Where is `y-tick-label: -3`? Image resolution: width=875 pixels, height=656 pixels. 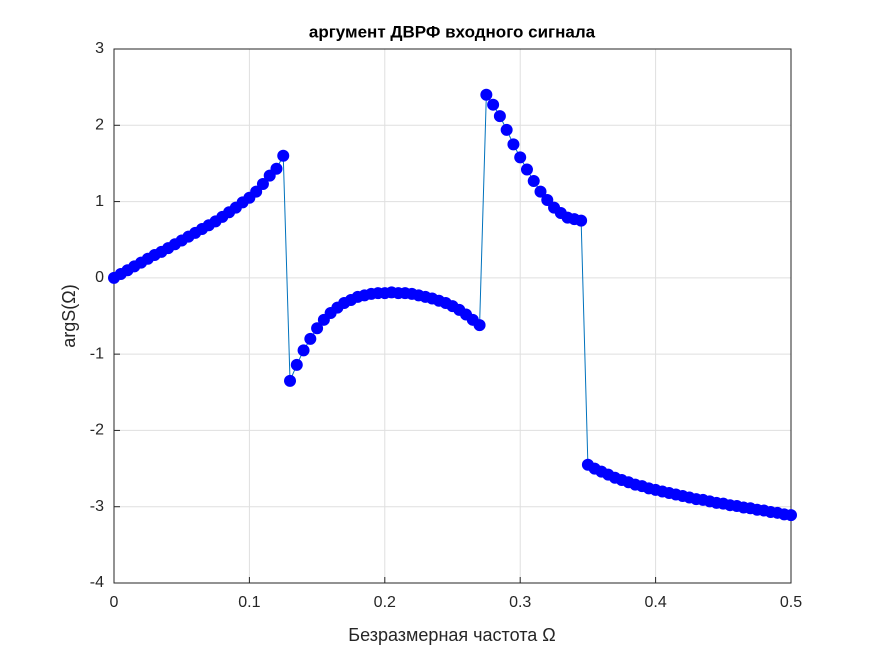
y-tick-label: -3 is located at coordinates (97, 506).